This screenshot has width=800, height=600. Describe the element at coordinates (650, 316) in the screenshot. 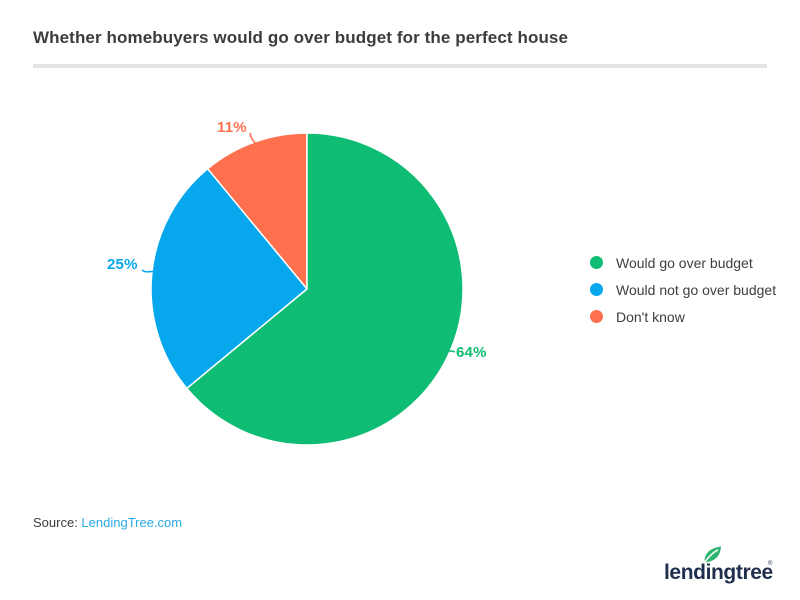

I see `legend-label: Don't know` at that location.